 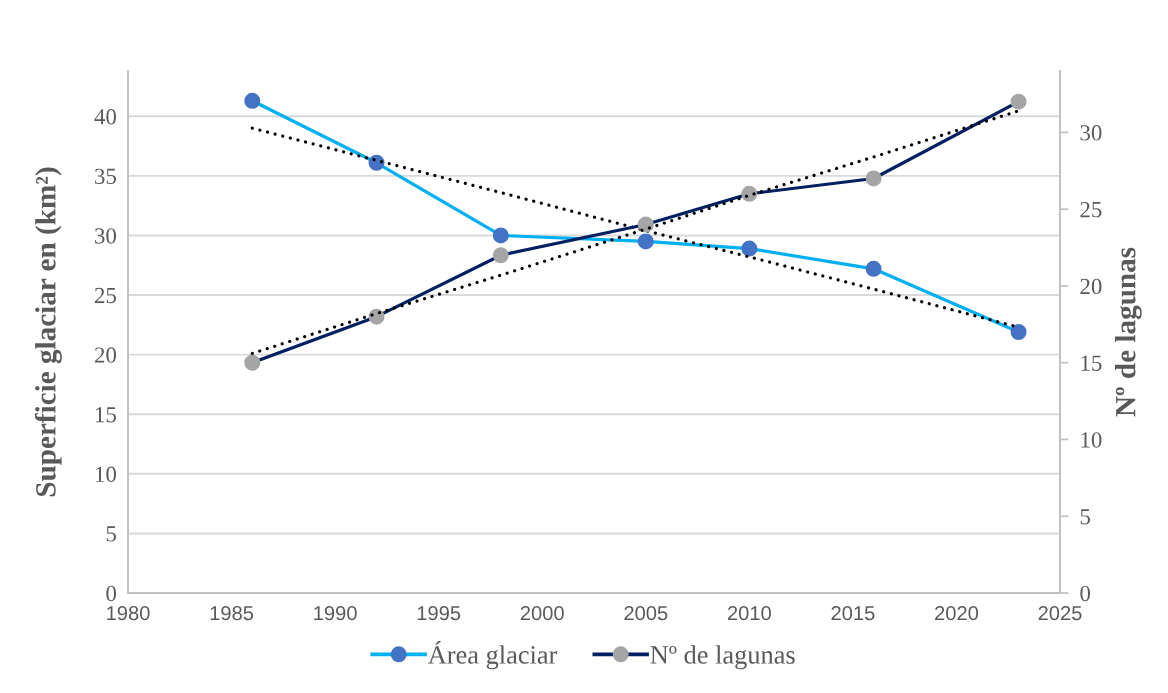 I want to click on y2-tick-label: 5, so click(x=1085, y=517).